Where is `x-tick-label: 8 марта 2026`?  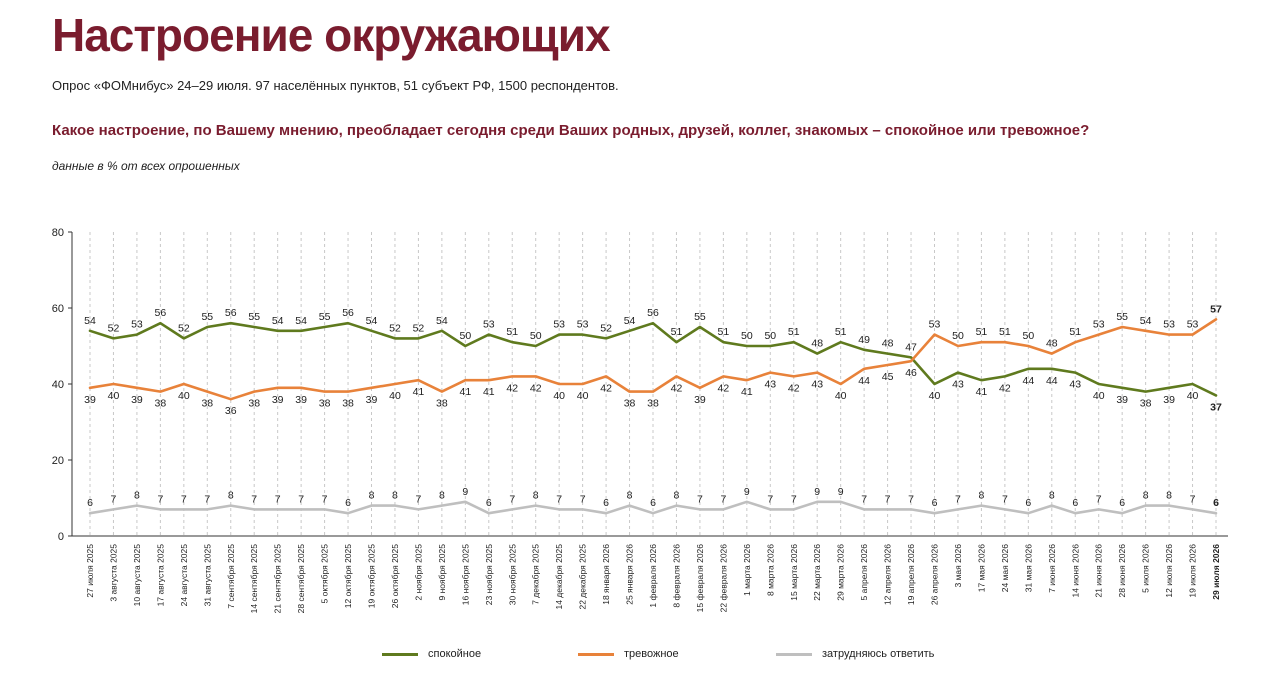 x-tick-label: 8 марта 2026 is located at coordinates (770, 570).